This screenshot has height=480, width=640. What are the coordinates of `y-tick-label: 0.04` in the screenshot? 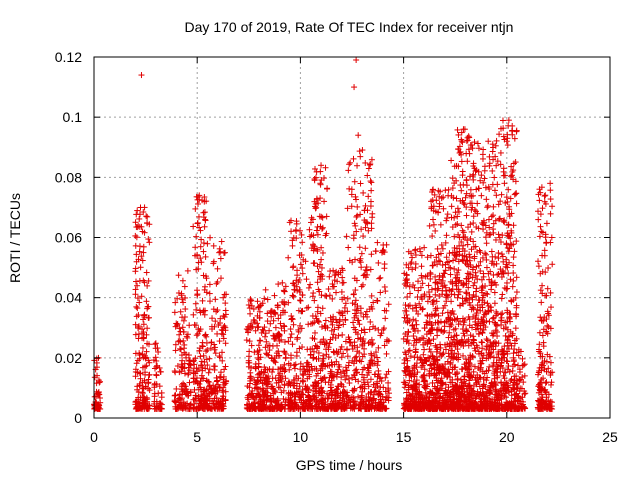 It's located at (68, 298).